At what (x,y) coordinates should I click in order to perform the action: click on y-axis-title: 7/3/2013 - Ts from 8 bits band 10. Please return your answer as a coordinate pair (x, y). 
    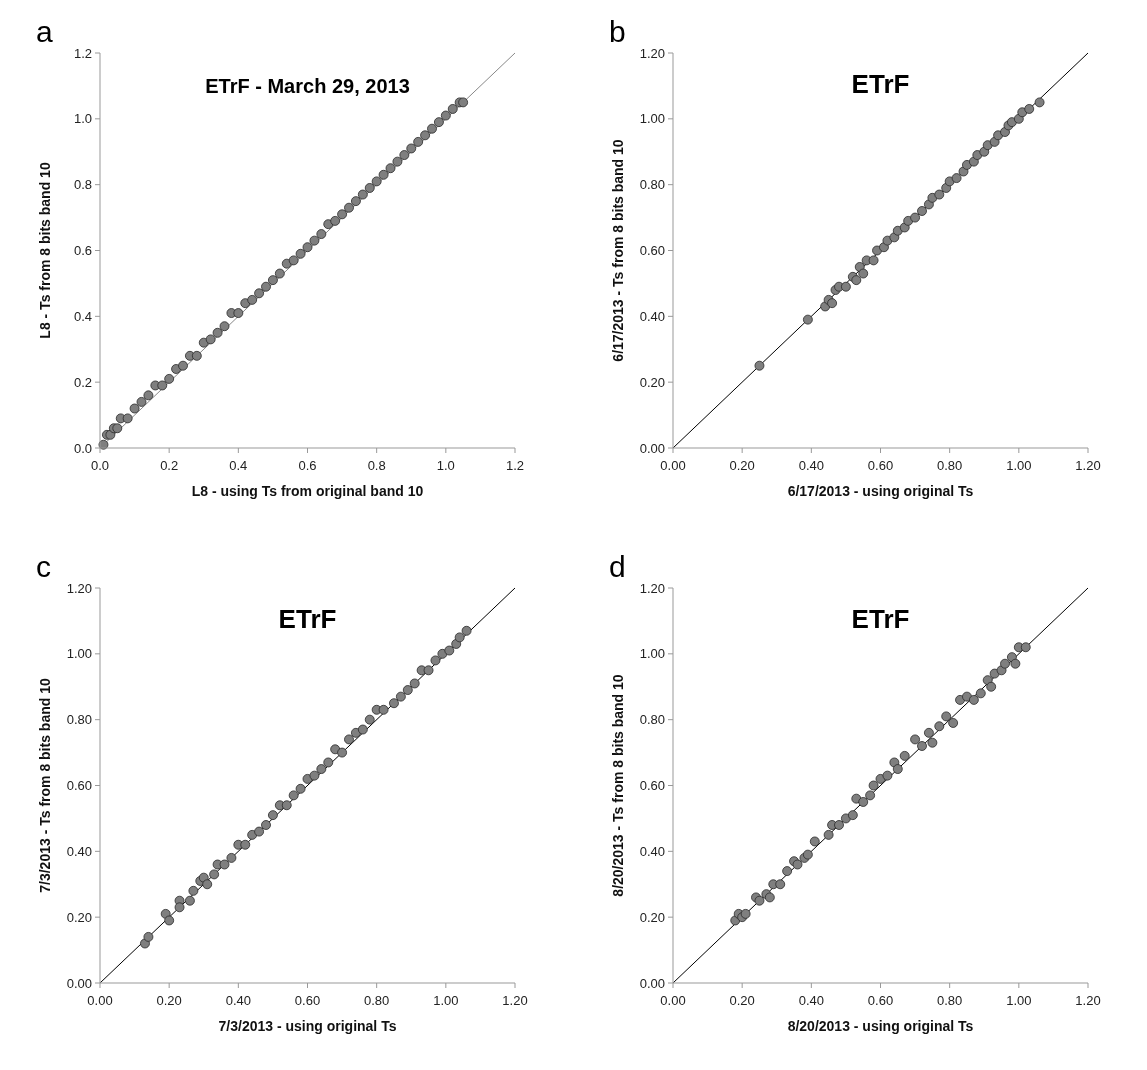
    Looking at the image, I should click on (45, 785).